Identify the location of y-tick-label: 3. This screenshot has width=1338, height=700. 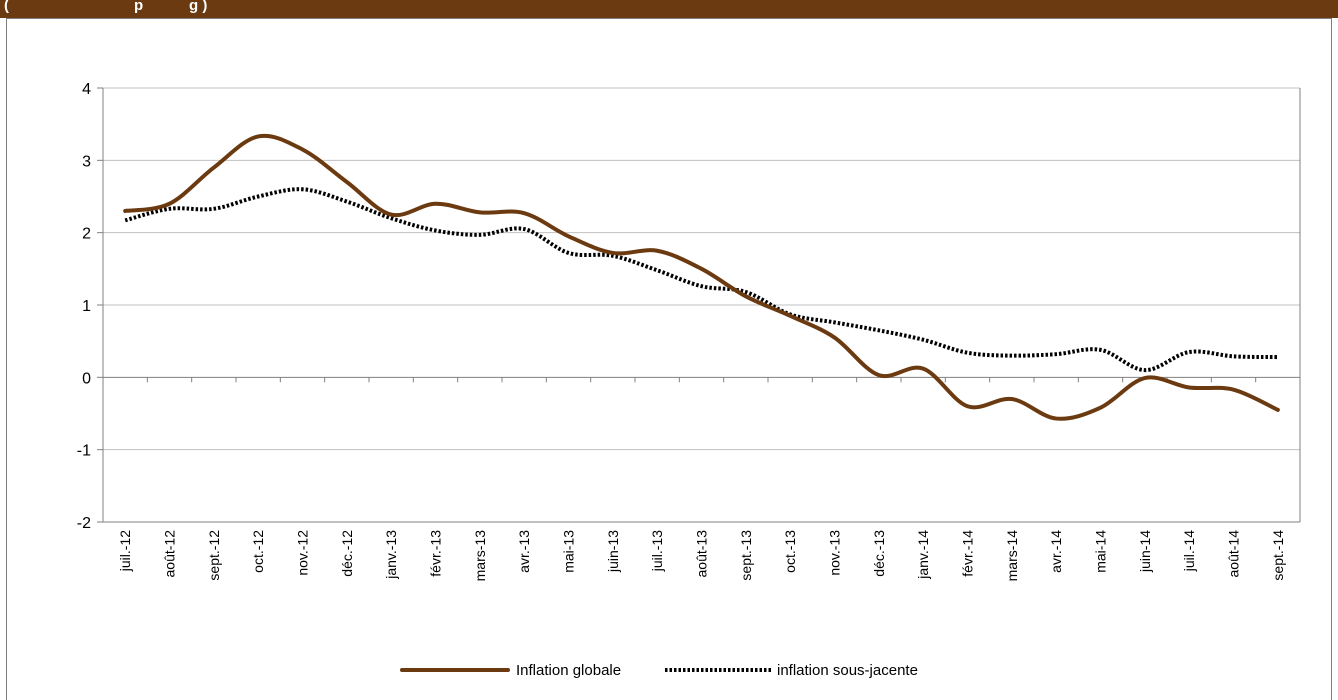
(86, 161).